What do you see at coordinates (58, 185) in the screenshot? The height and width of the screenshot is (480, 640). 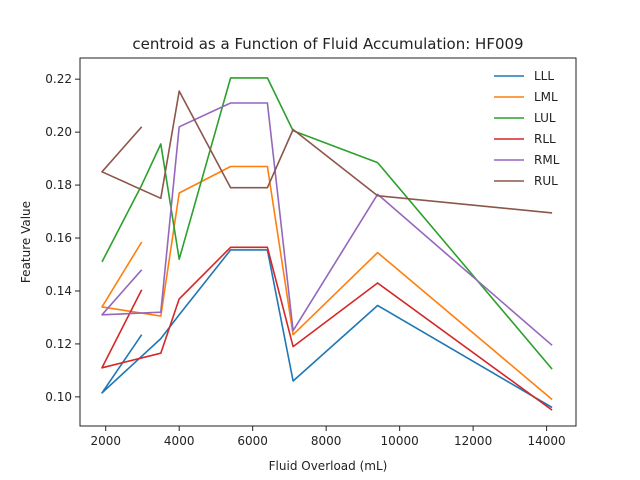 I see `y-tick-label: 0.18` at bounding box center [58, 185].